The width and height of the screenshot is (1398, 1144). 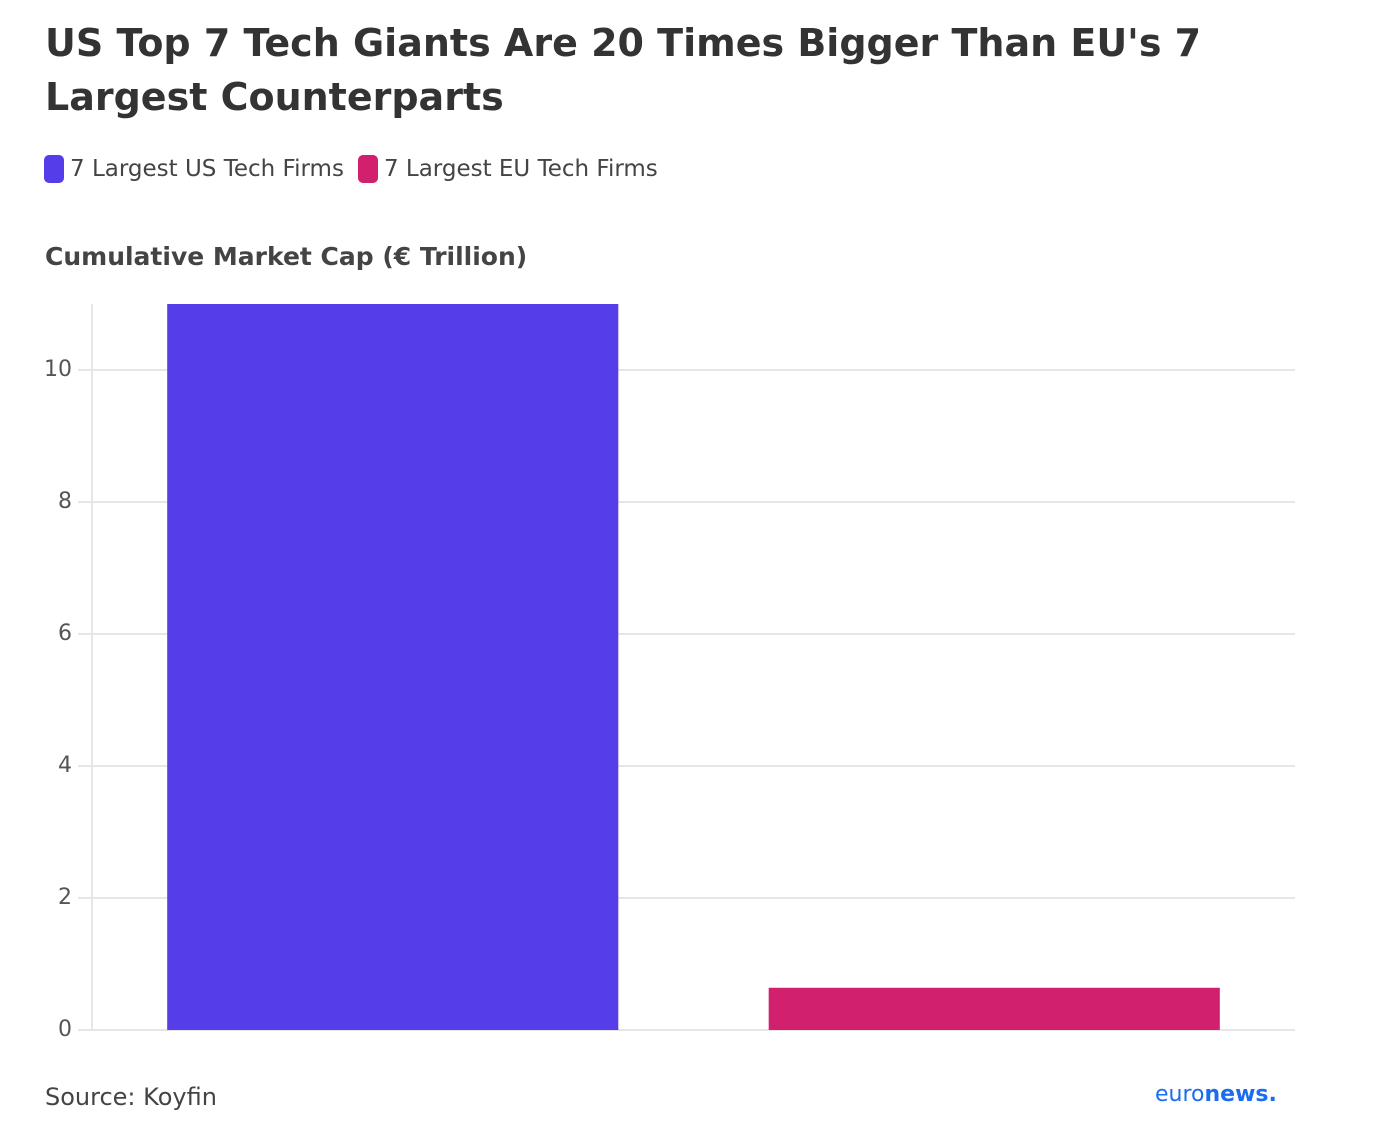 What do you see at coordinates (286, 256) in the screenshot?
I see `y-axis-title: Cumulative Market Cap (€ Trillion)` at bounding box center [286, 256].